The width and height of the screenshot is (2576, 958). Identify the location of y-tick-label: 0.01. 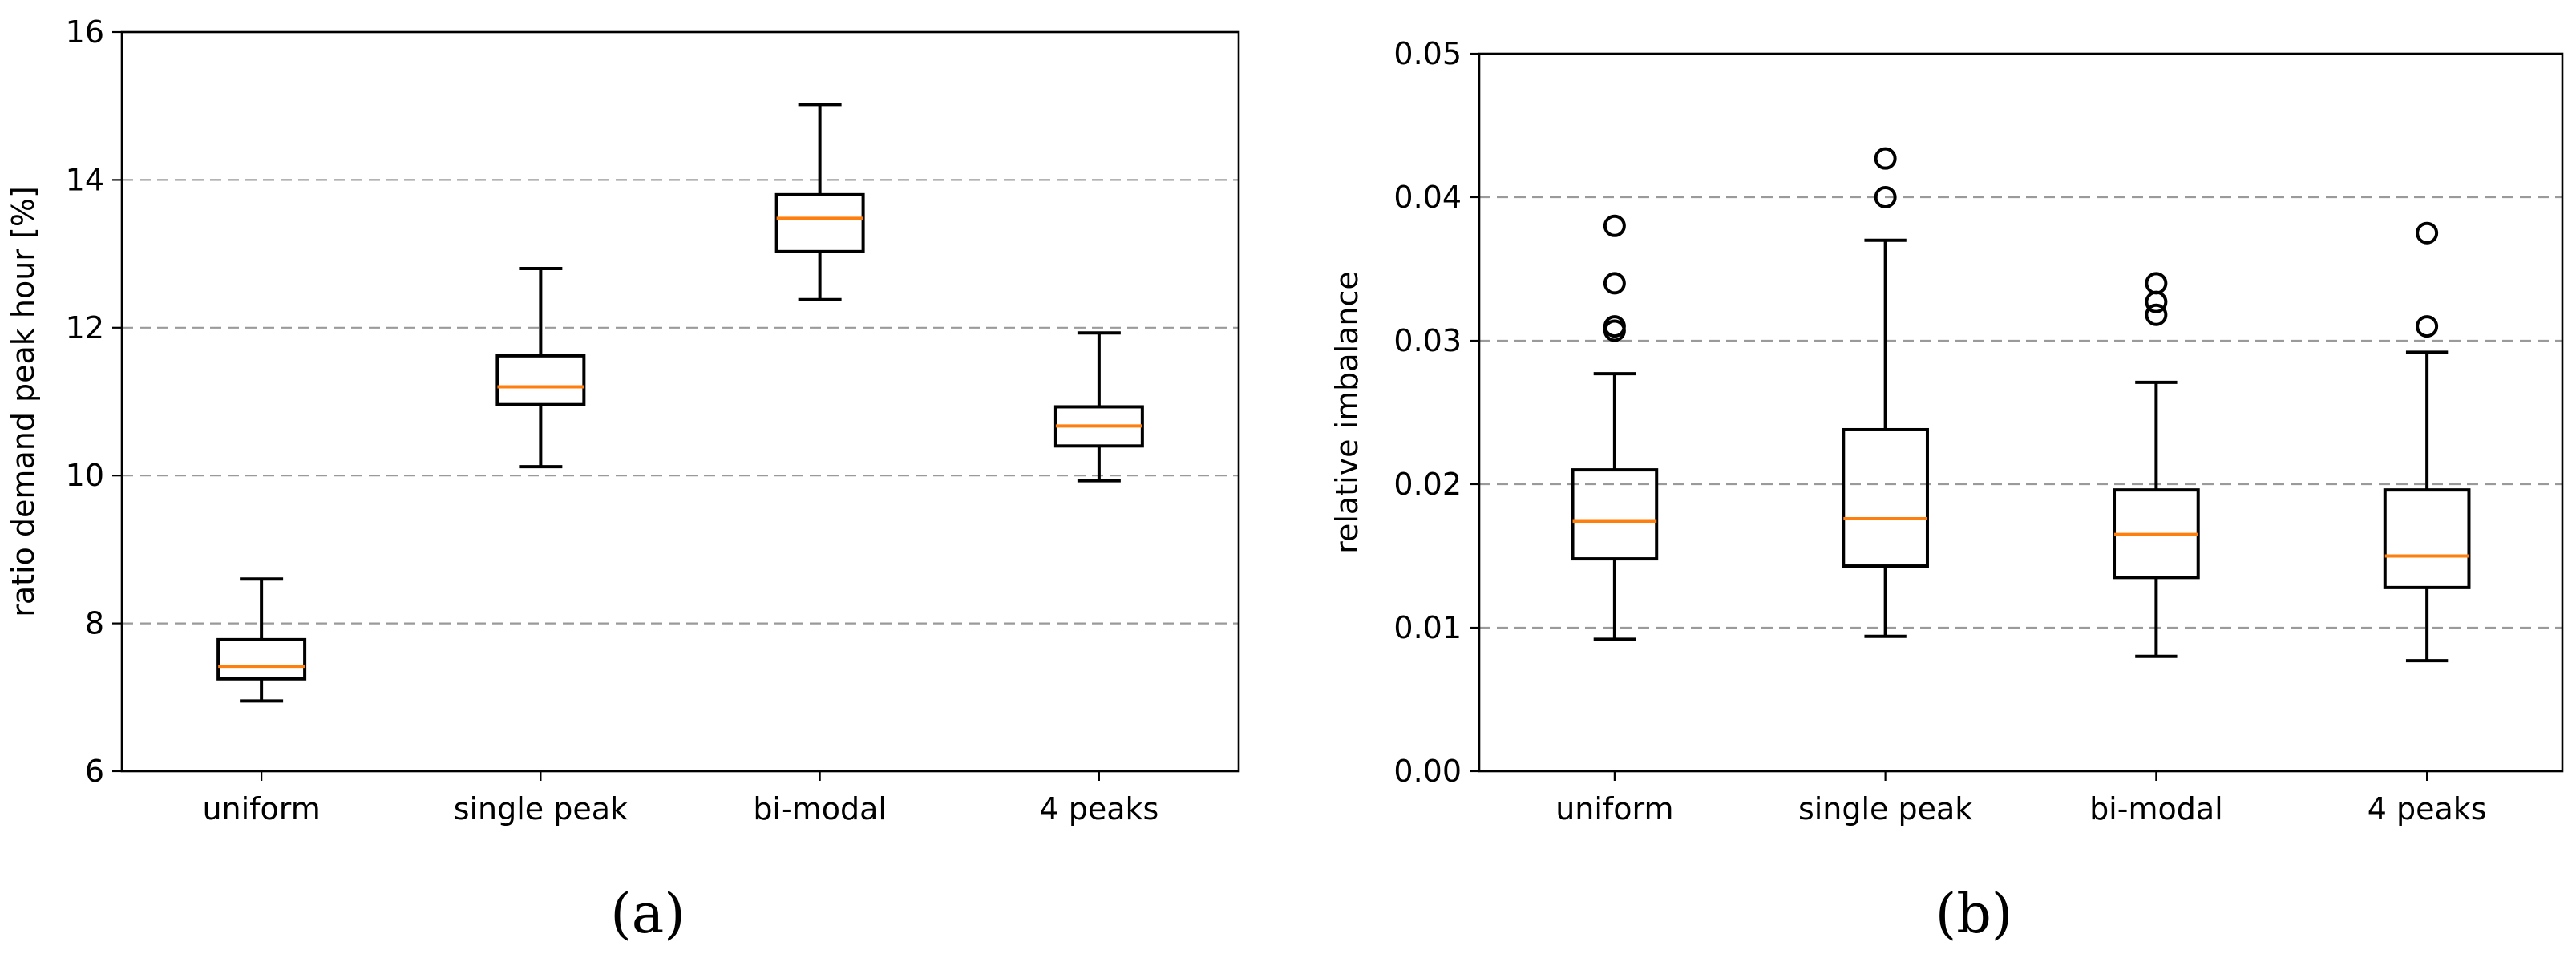
(1427, 627).